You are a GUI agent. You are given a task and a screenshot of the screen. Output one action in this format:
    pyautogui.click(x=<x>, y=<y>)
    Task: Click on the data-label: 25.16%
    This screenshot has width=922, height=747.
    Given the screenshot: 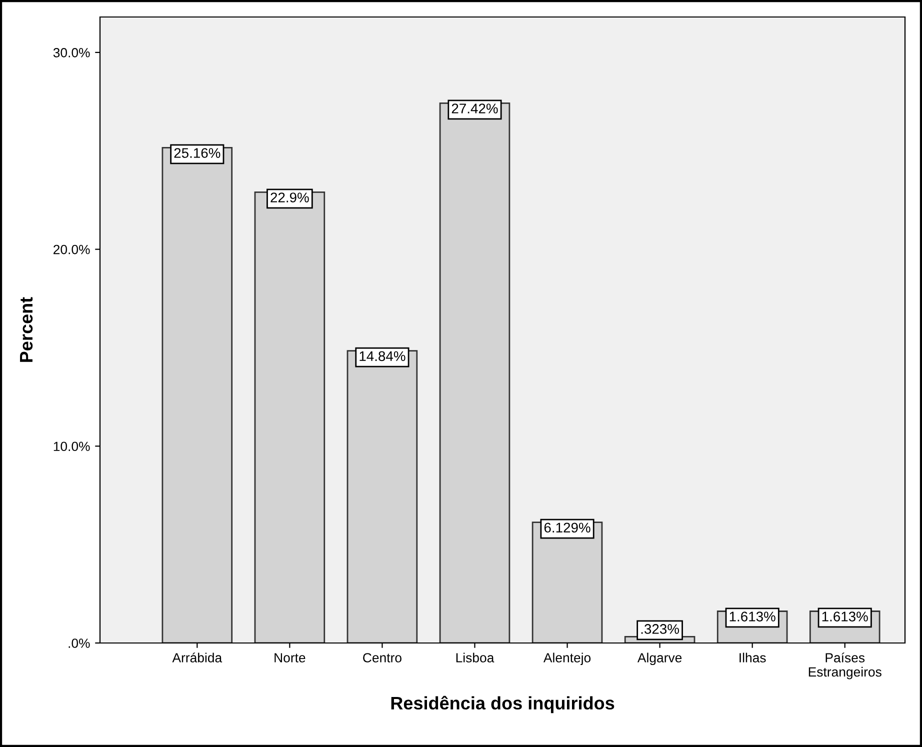 What is the action you would take?
    pyautogui.click(x=197, y=153)
    